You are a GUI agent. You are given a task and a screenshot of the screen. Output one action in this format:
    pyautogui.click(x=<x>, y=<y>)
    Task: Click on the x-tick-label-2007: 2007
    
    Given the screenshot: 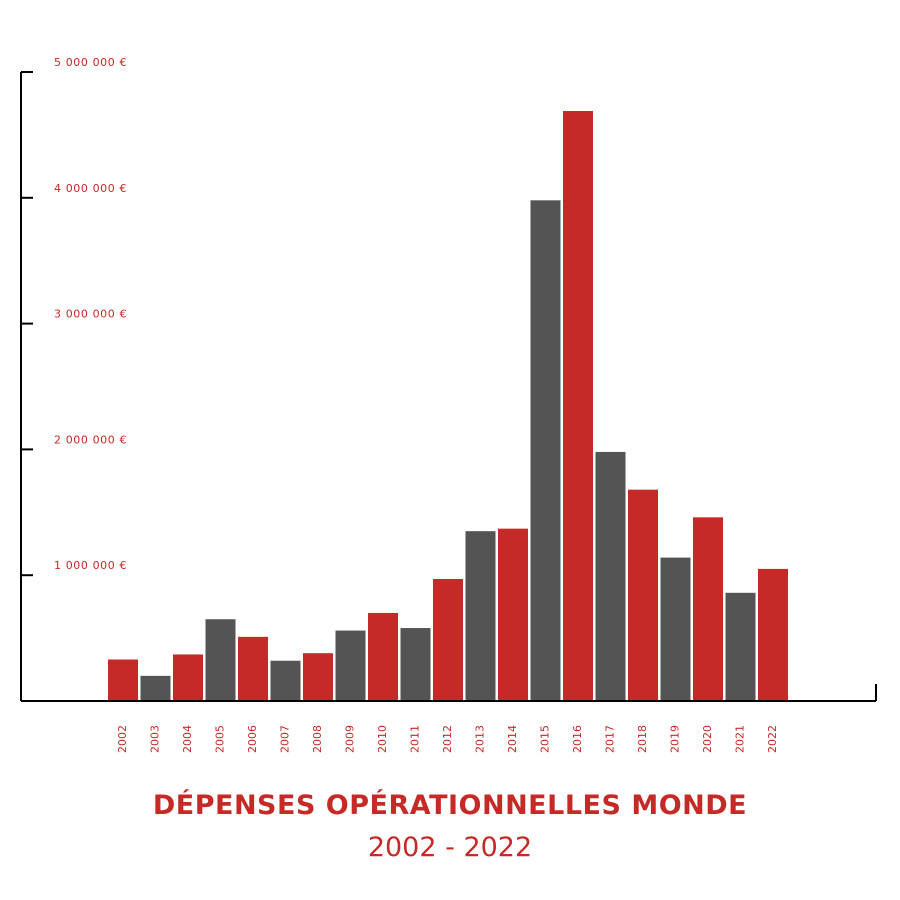 What is the action you would take?
    pyautogui.click(x=285, y=739)
    